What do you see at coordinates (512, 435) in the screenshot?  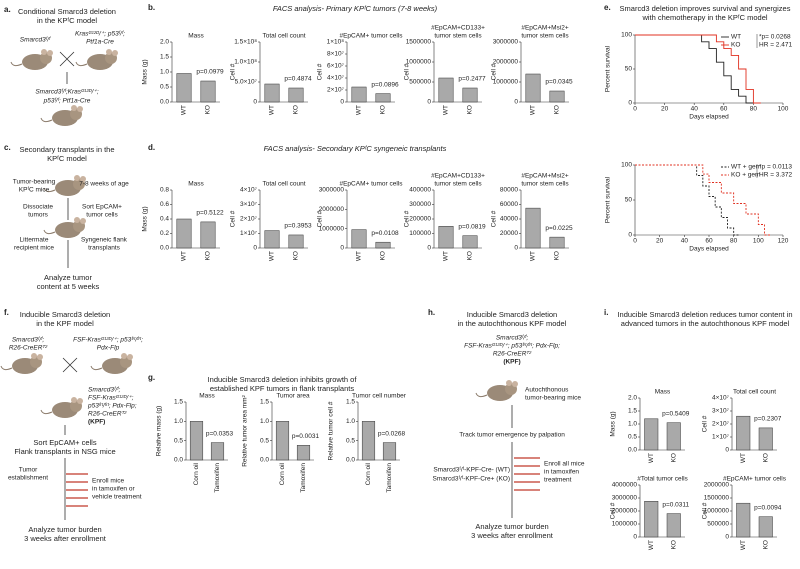 I see `step-text: Track tumor emergence by palpation` at bounding box center [512, 435].